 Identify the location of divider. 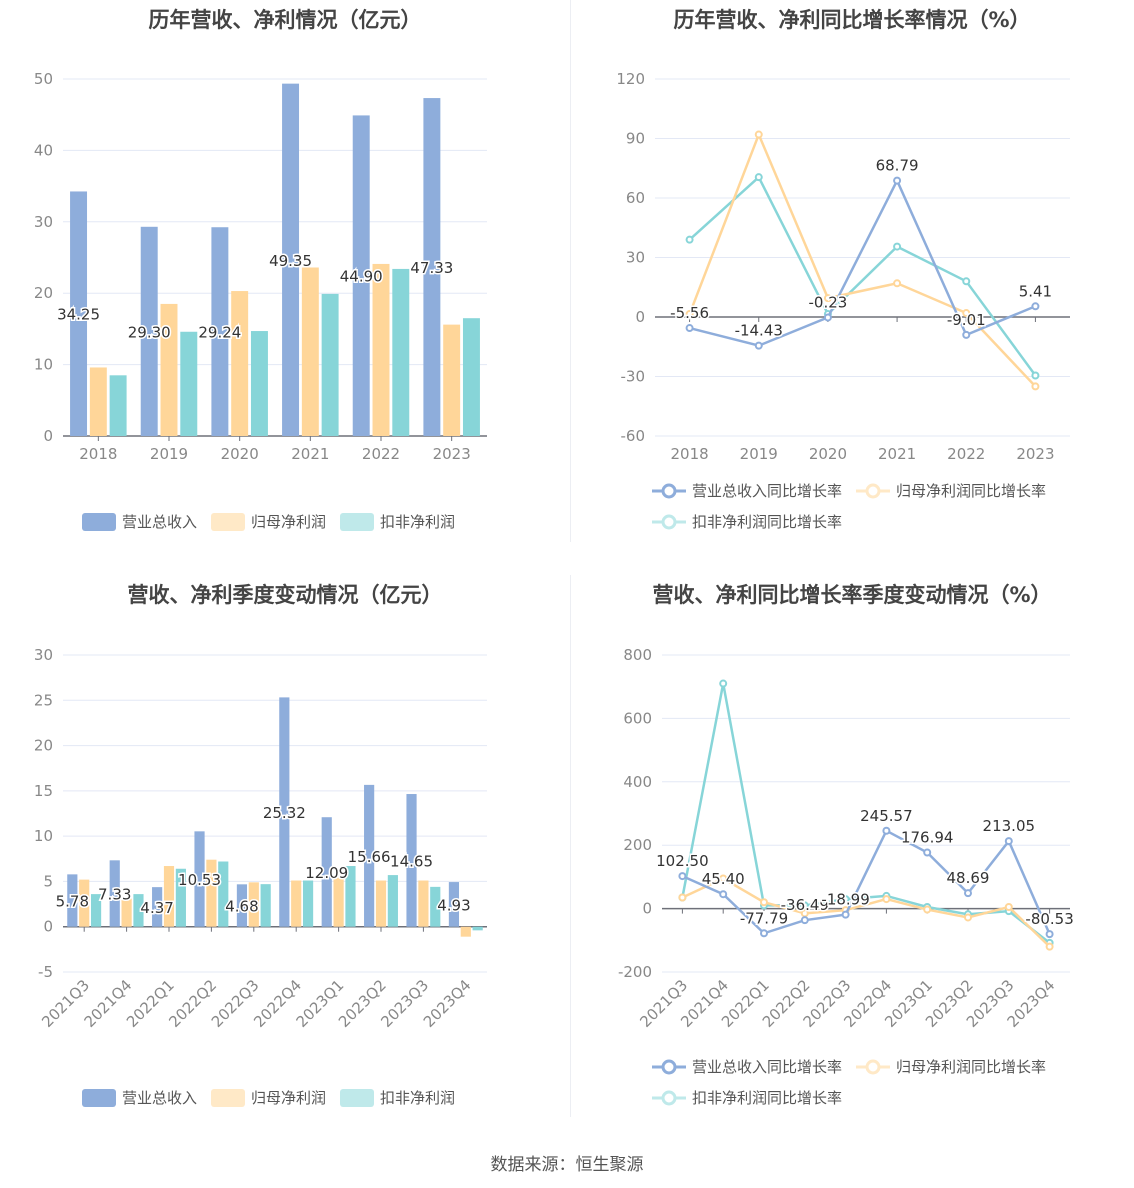
(570, 271).